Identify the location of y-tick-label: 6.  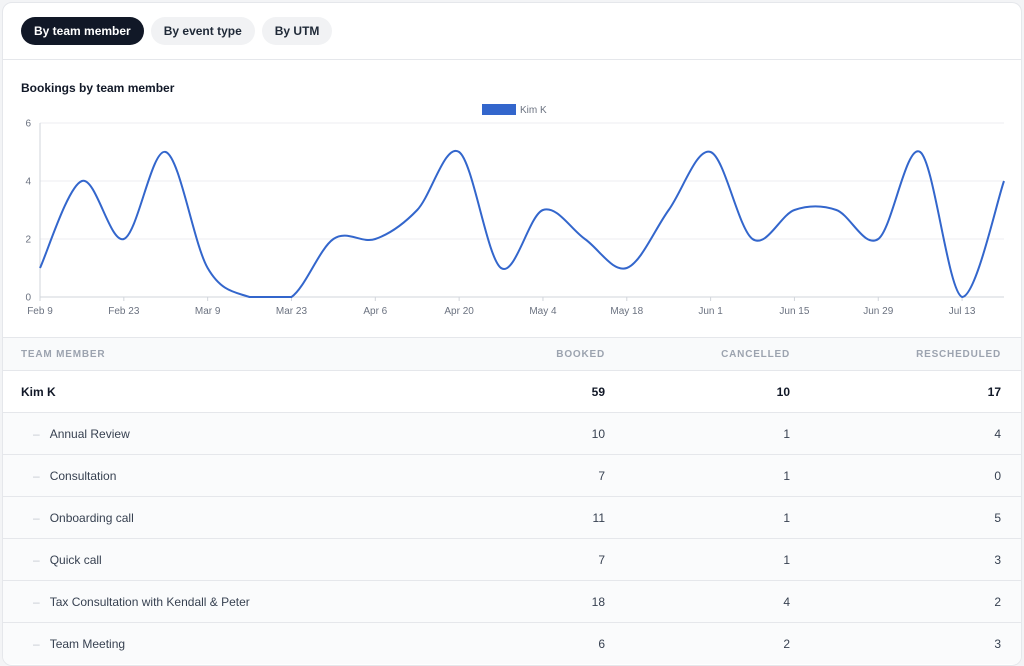
(28, 124).